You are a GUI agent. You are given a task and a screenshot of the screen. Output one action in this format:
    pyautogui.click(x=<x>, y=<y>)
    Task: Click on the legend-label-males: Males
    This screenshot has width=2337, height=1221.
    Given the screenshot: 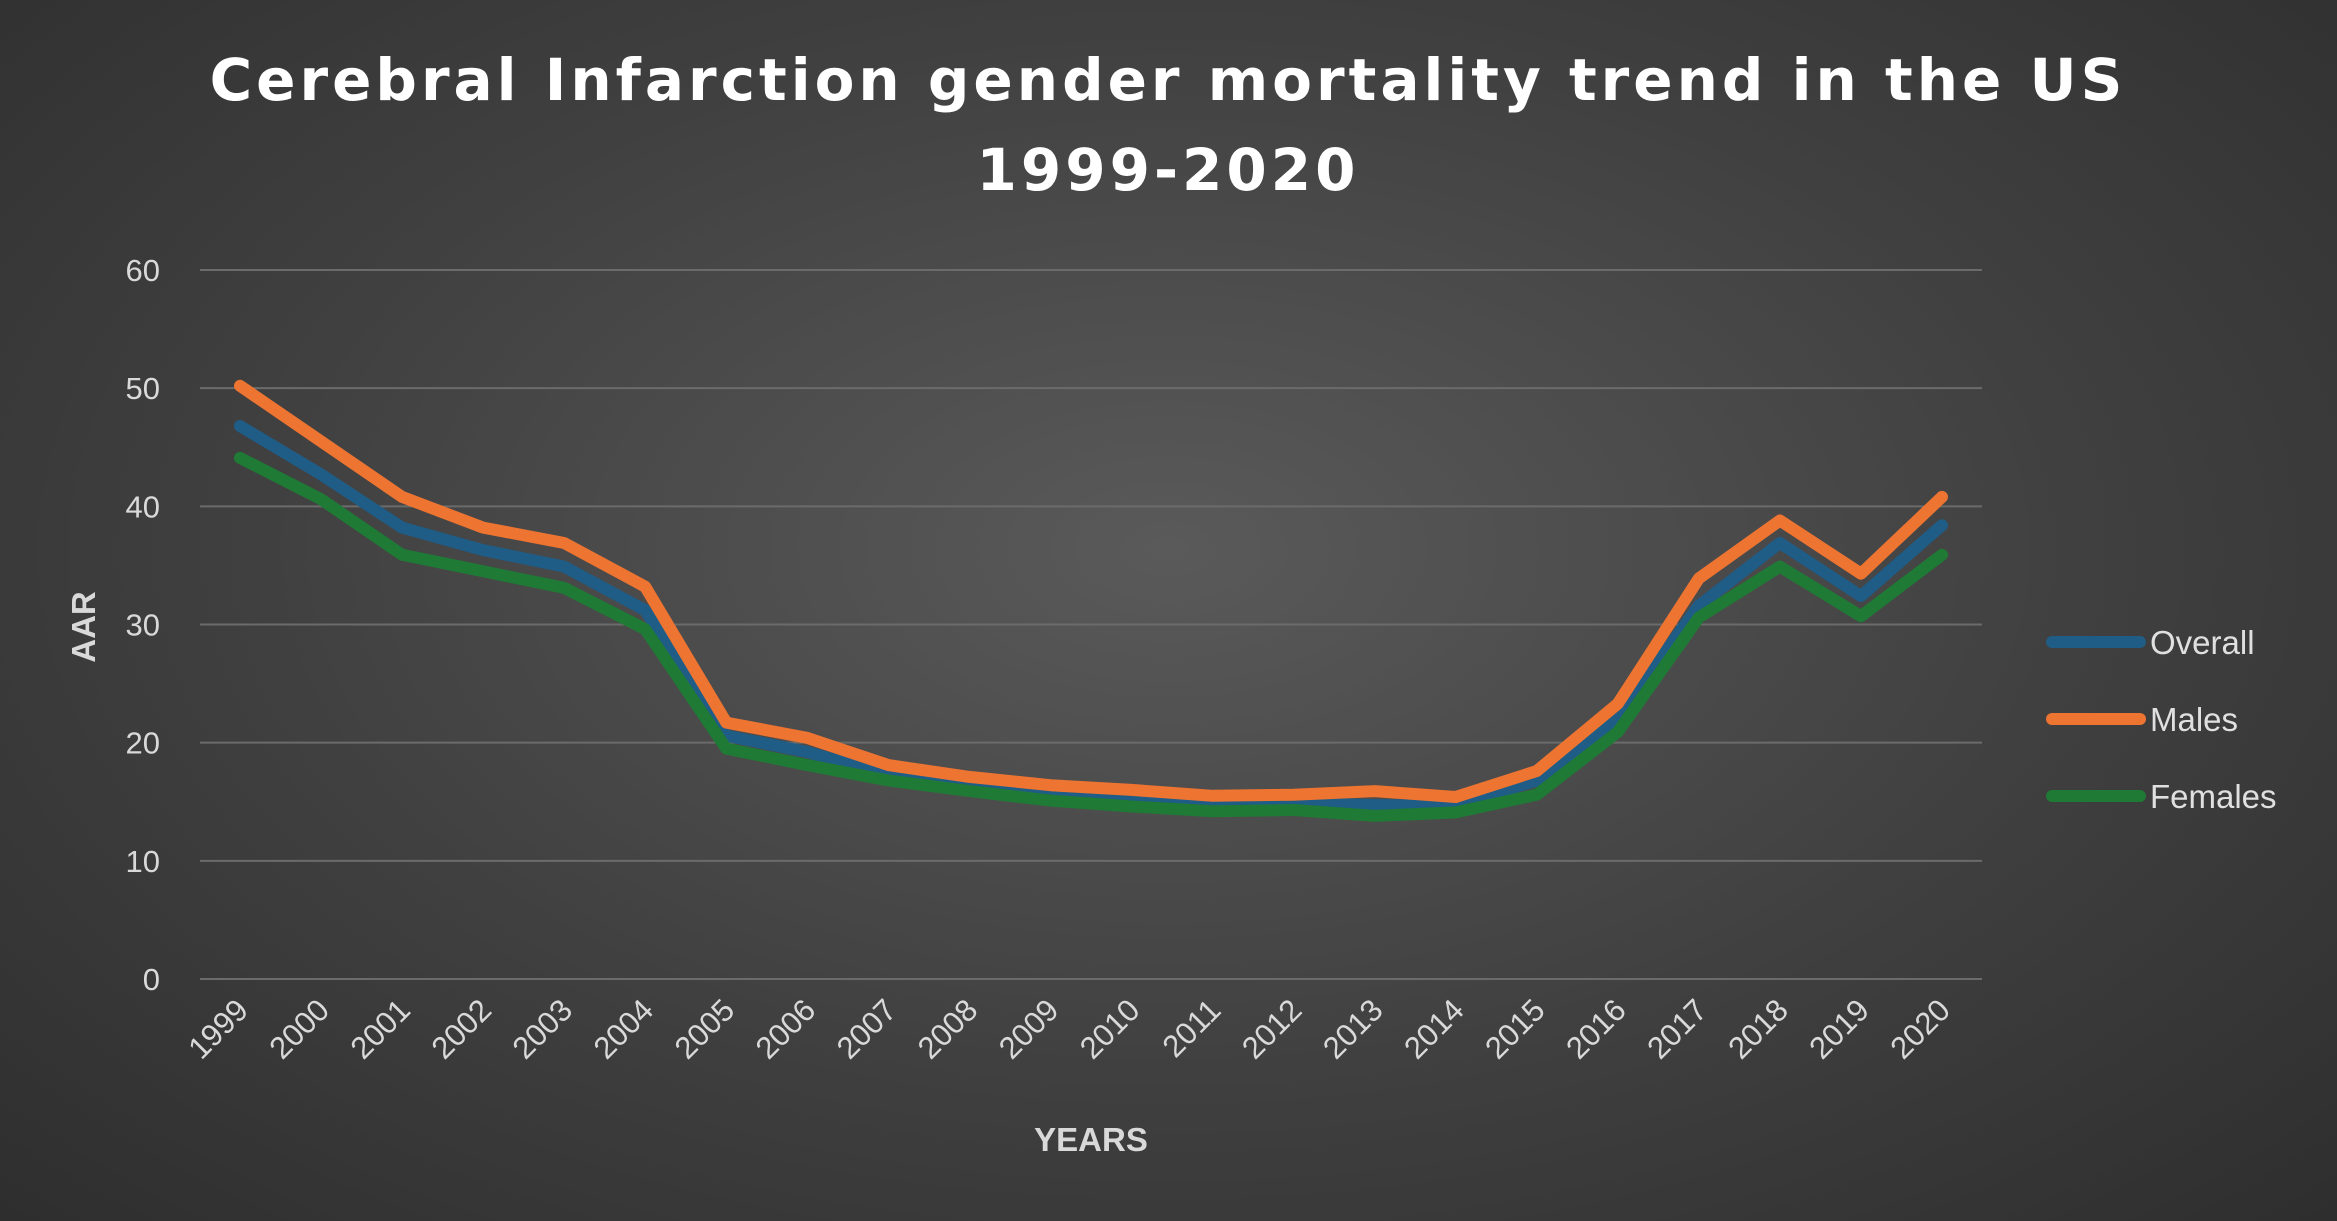 What is the action you would take?
    pyautogui.click(x=2194, y=719)
    